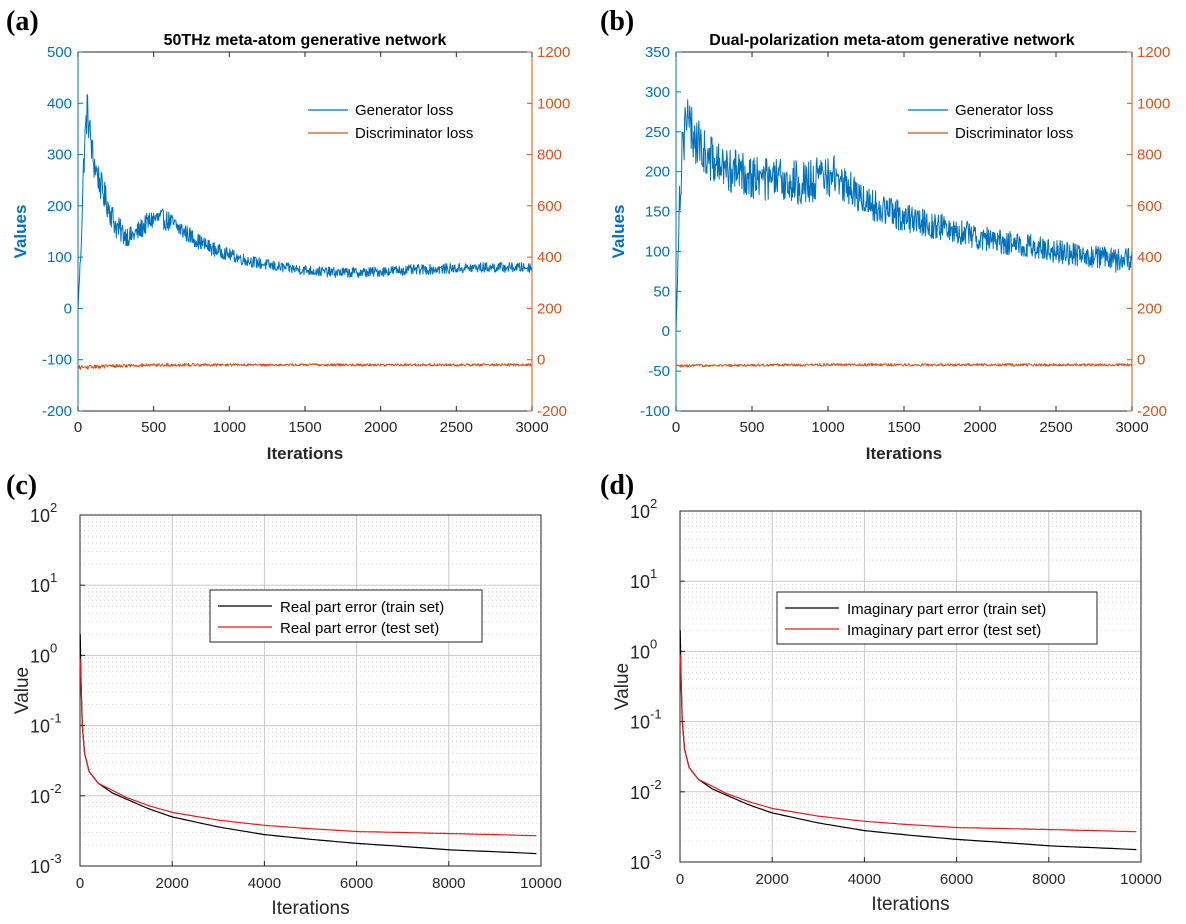 Image resolution: width=1186 pixels, height=924 pixels. Describe the element at coordinates (661, 291) in the screenshot. I see `y-left-tick-label: 50` at that location.